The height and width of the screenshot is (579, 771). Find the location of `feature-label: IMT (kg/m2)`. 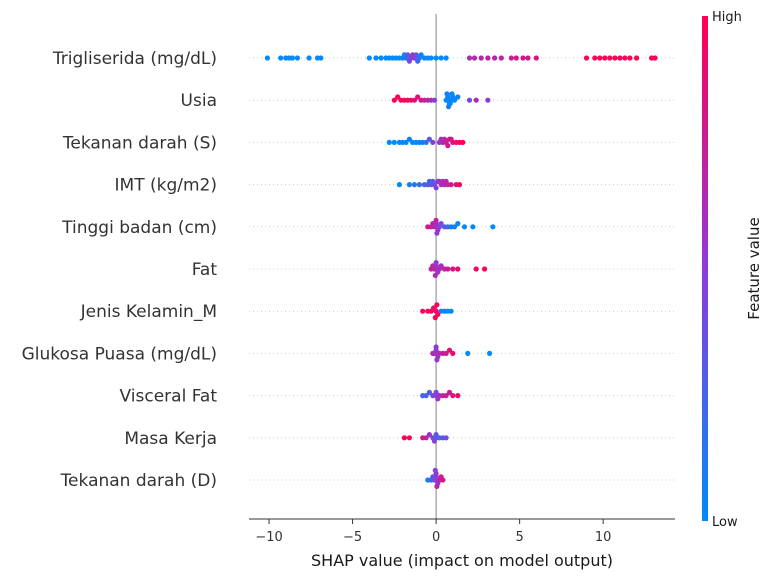

feature-label: IMT (kg/m2) is located at coordinates (166, 186).